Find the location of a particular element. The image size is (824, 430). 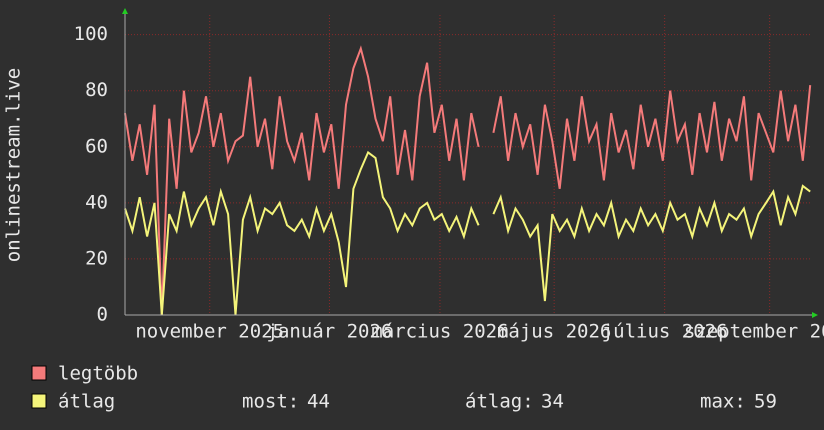

y-tick-label: 0 is located at coordinates (102, 315).